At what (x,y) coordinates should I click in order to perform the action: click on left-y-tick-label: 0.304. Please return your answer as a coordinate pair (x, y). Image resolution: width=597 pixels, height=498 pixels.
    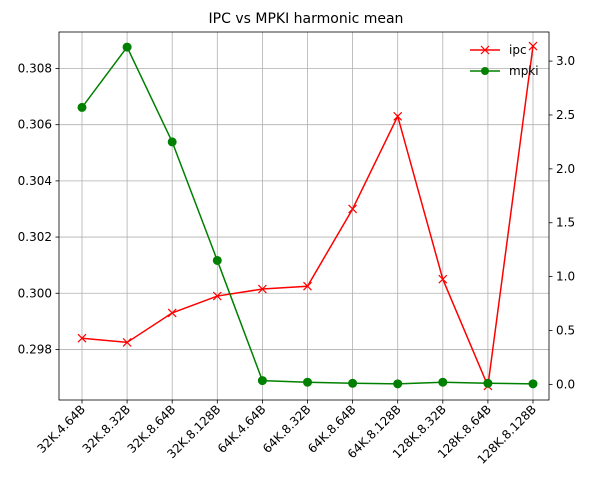
    Looking at the image, I should click on (35, 181).